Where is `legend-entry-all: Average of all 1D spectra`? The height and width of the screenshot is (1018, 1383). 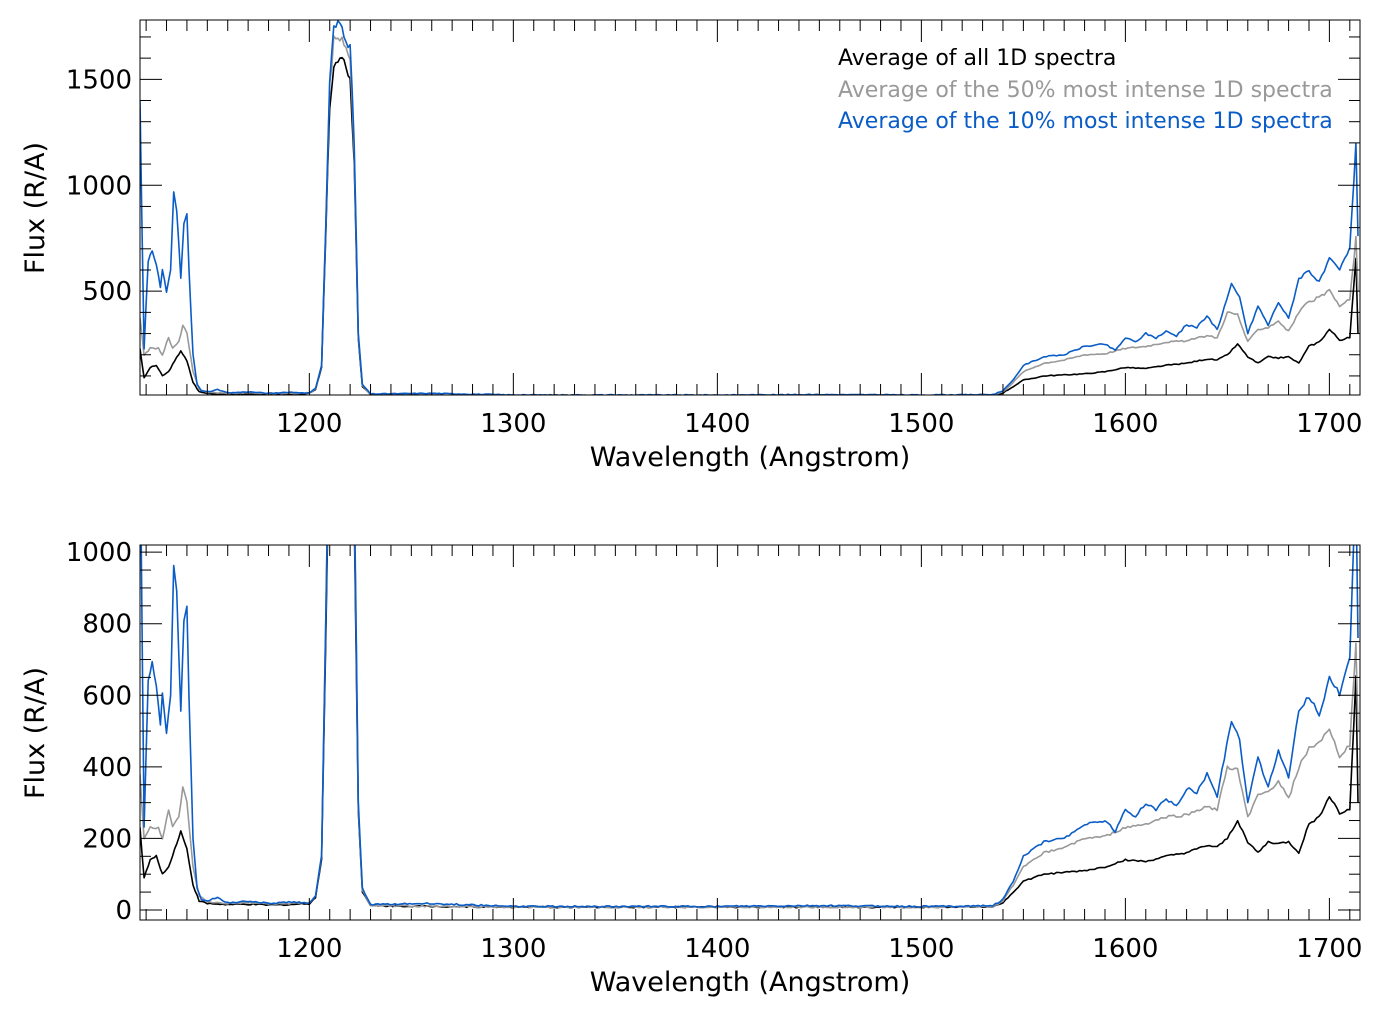 legend-entry-all: Average of all 1D spectra is located at coordinates (977, 58).